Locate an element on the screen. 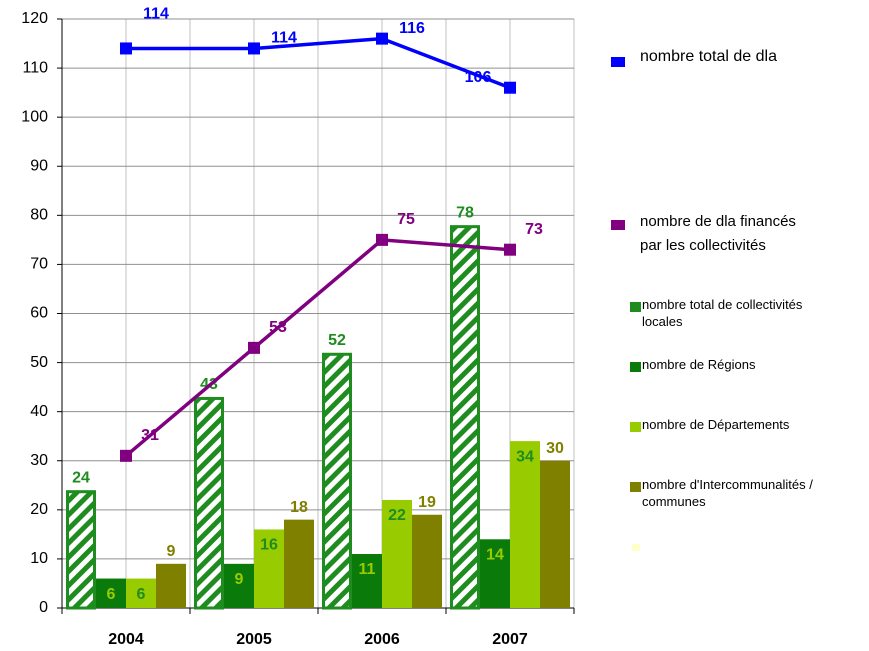 This screenshot has height=651, width=869. data-label: 19 is located at coordinates (427, 502).